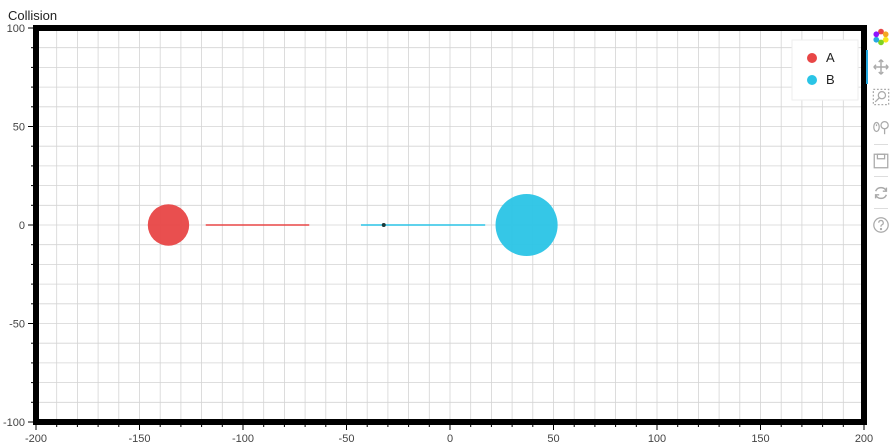 The height and width of the screenshot is (448, 896). Describe the element at coordinates (864, 439) in the screenshot. I see `x-tick-label: 200` at that location.